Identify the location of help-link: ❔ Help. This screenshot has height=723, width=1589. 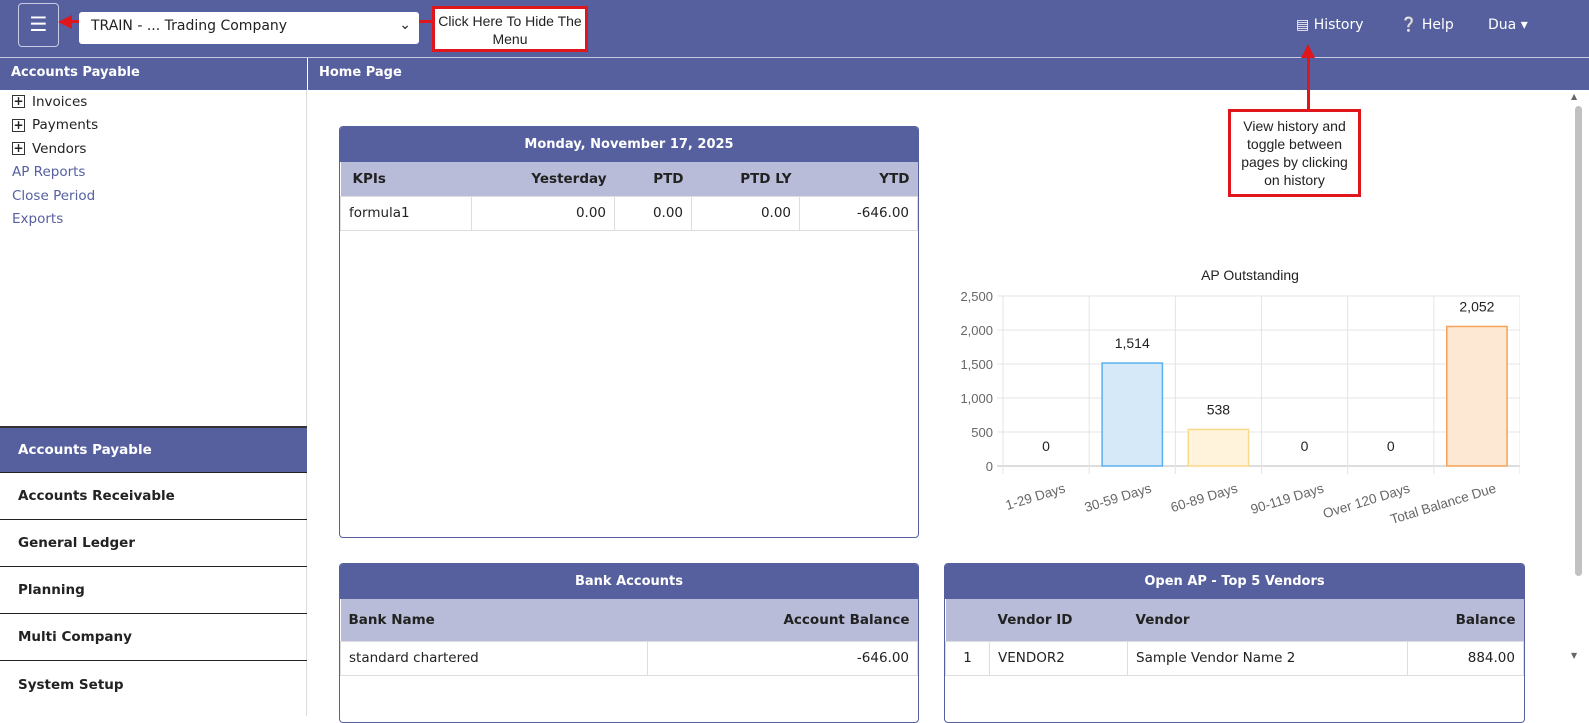
(1427, 25).